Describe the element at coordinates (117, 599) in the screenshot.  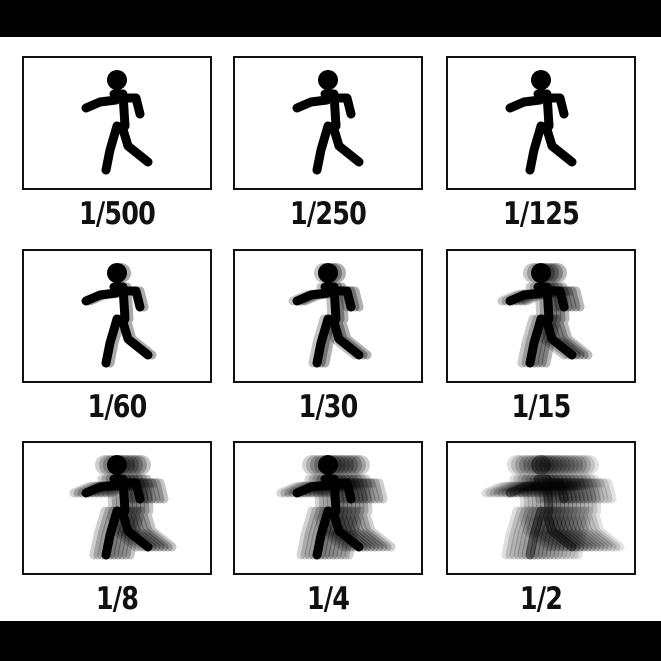
I see `shutter-speed-label: 1/8` at that location.